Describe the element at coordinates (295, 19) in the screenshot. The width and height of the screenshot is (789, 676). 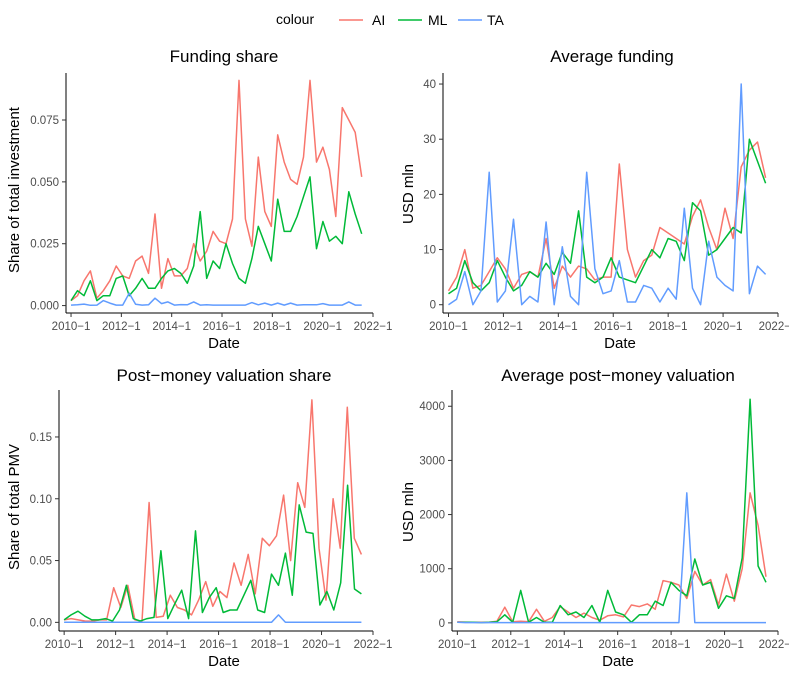
I see `legend-title: colour` at that location.